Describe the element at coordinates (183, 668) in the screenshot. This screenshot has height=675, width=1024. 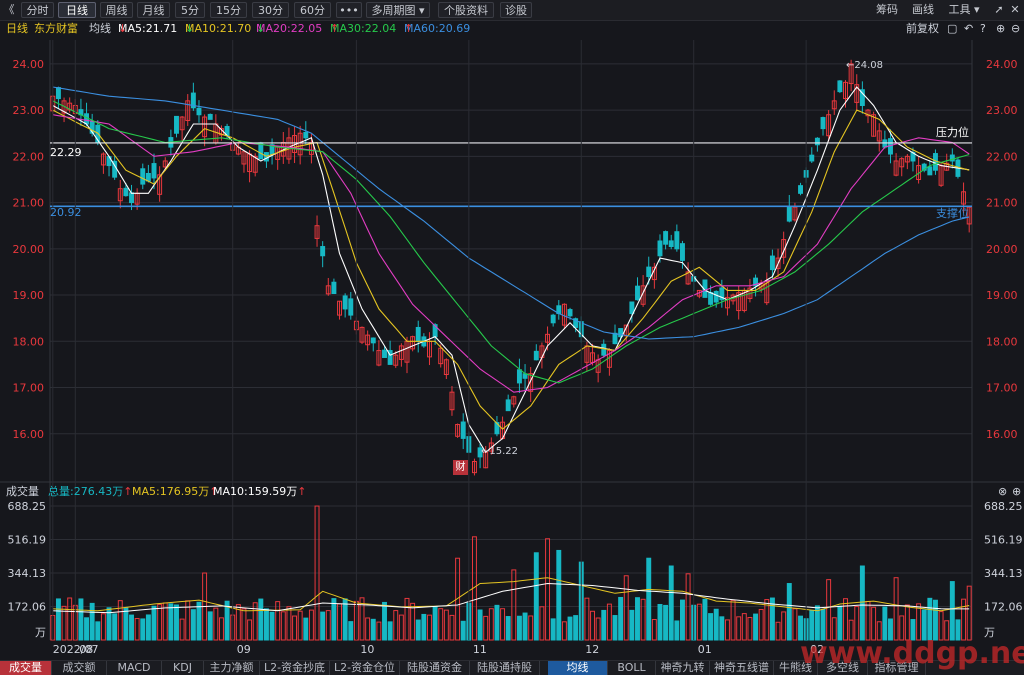
I see `indicator-tab: KDJ` at that location.